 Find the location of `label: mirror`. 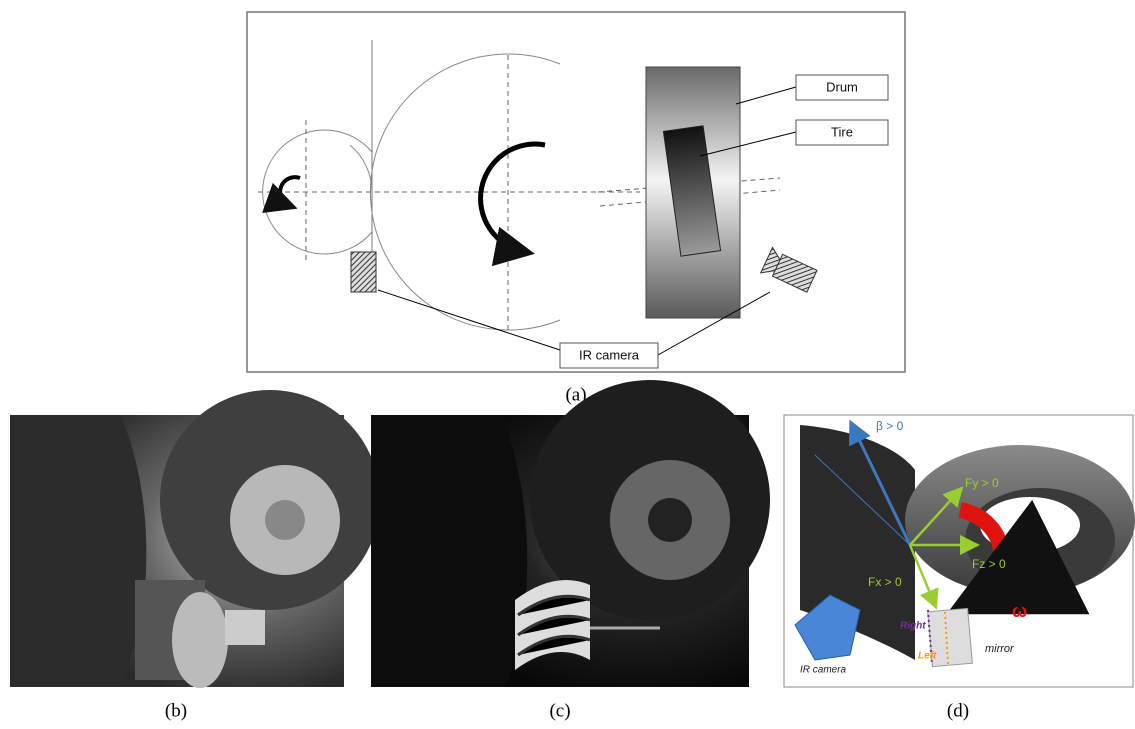

label: mirror is located at coordinates (1000, 649).